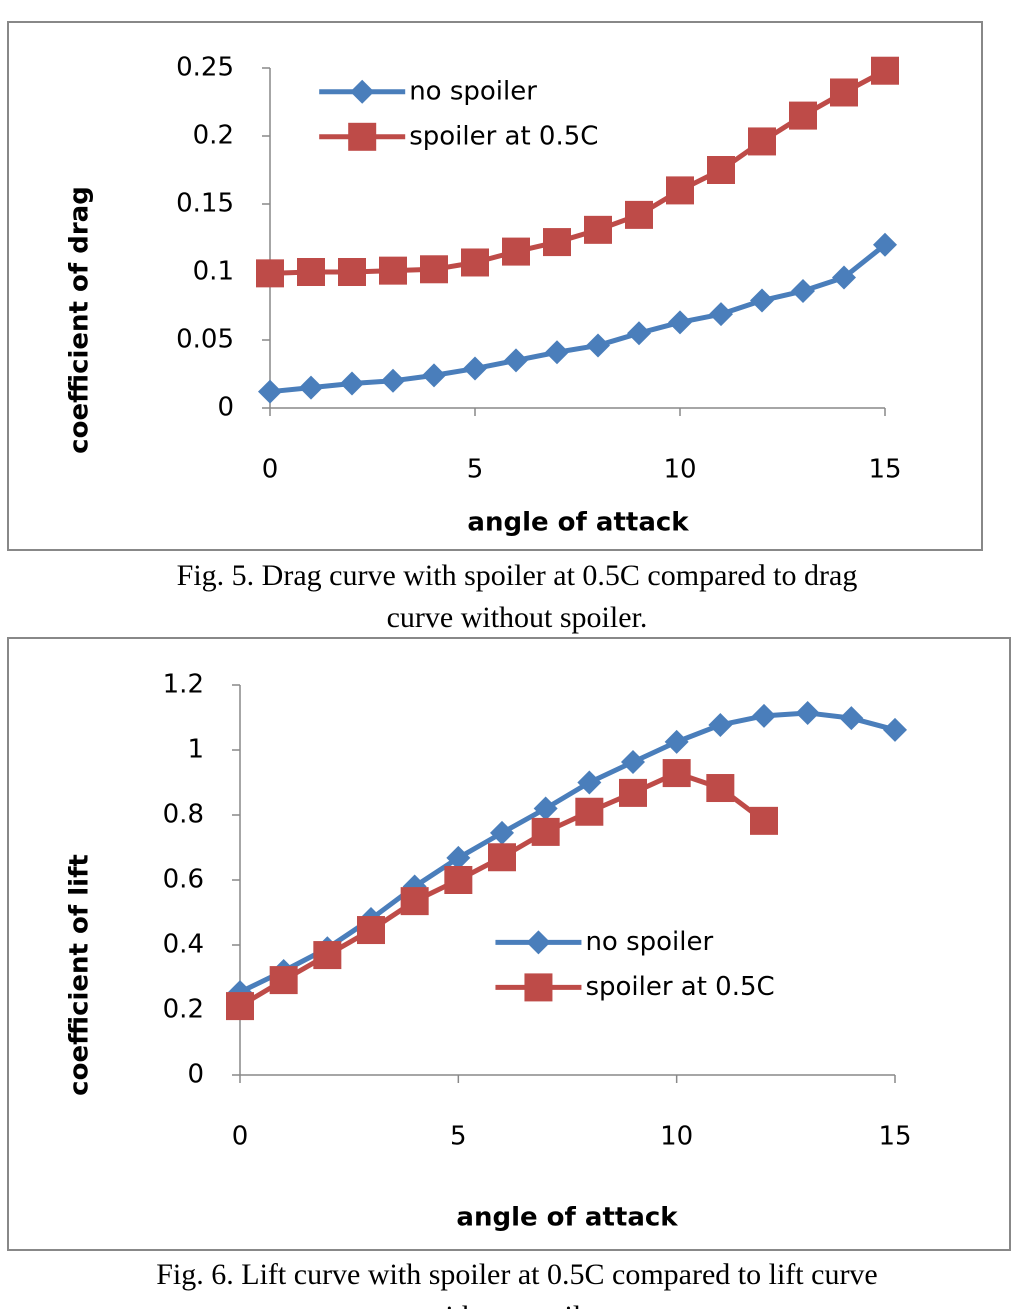  Describe the element at coordinates (183, 945) in the screenshot. I see `y-tick-label: 0.4` at that location.